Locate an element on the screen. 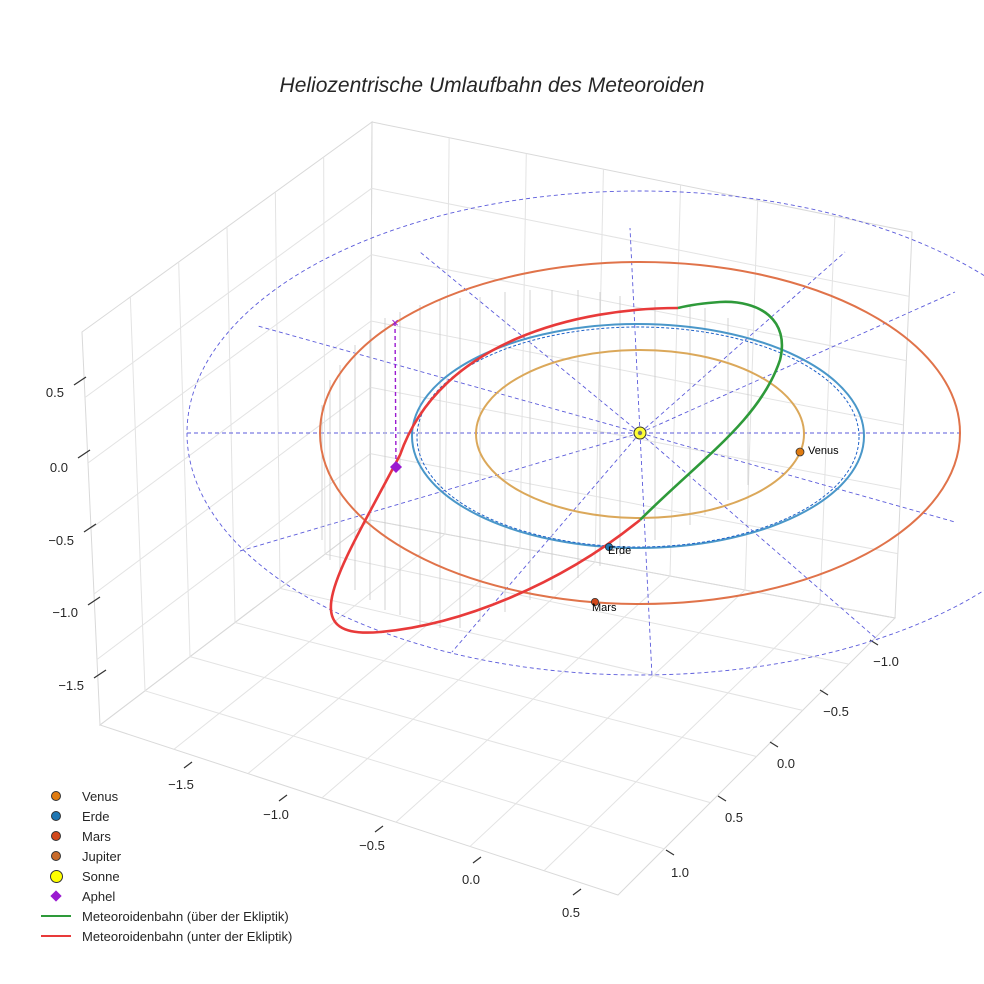 This screenshot has height=984, width=984. venus-orbit is located at coordinates (640, 434).